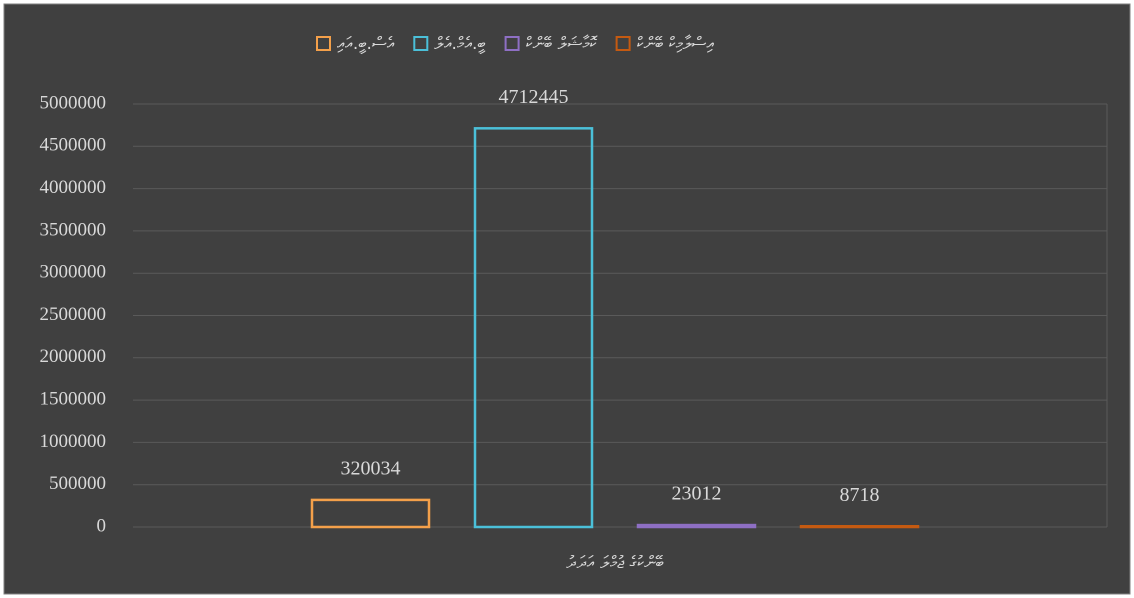 This screenshot has width=1134, height=598. What do you see at coordinates (73, 356) in the screenshot?
I see `y-tick-label: 2000000` at bounding box center [73, 356].